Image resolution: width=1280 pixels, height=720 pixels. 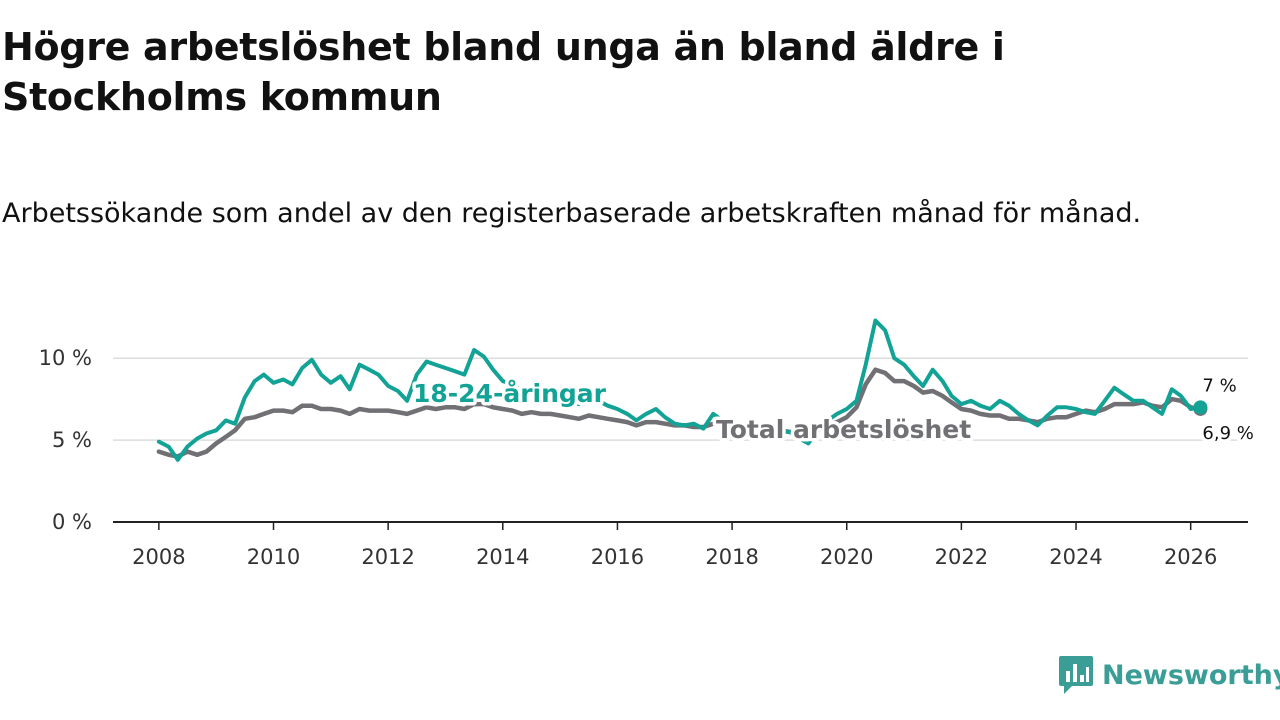 I want to click on x-tick-label: 2024, so click(x=1075, y=557).